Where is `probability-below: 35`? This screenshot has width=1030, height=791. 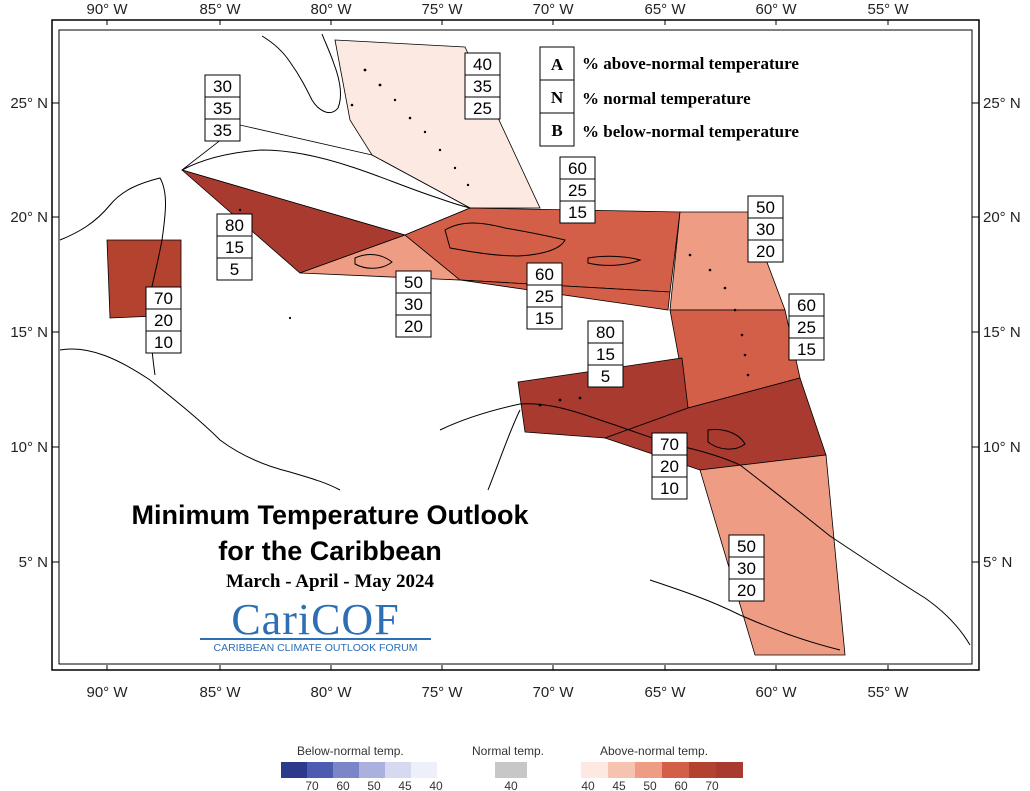
probability-below: 35 is located at coordinates (222, 130).